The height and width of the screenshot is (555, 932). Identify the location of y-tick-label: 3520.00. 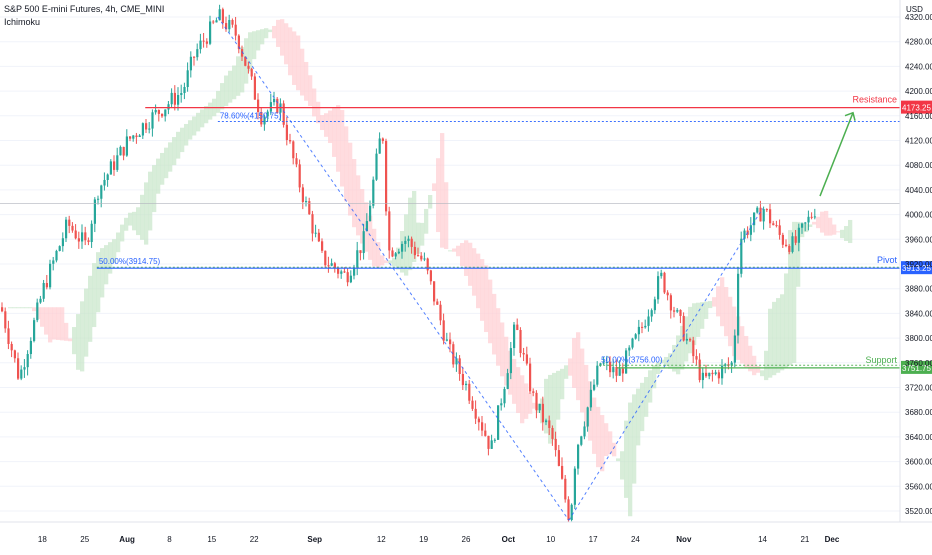
(918, 511).